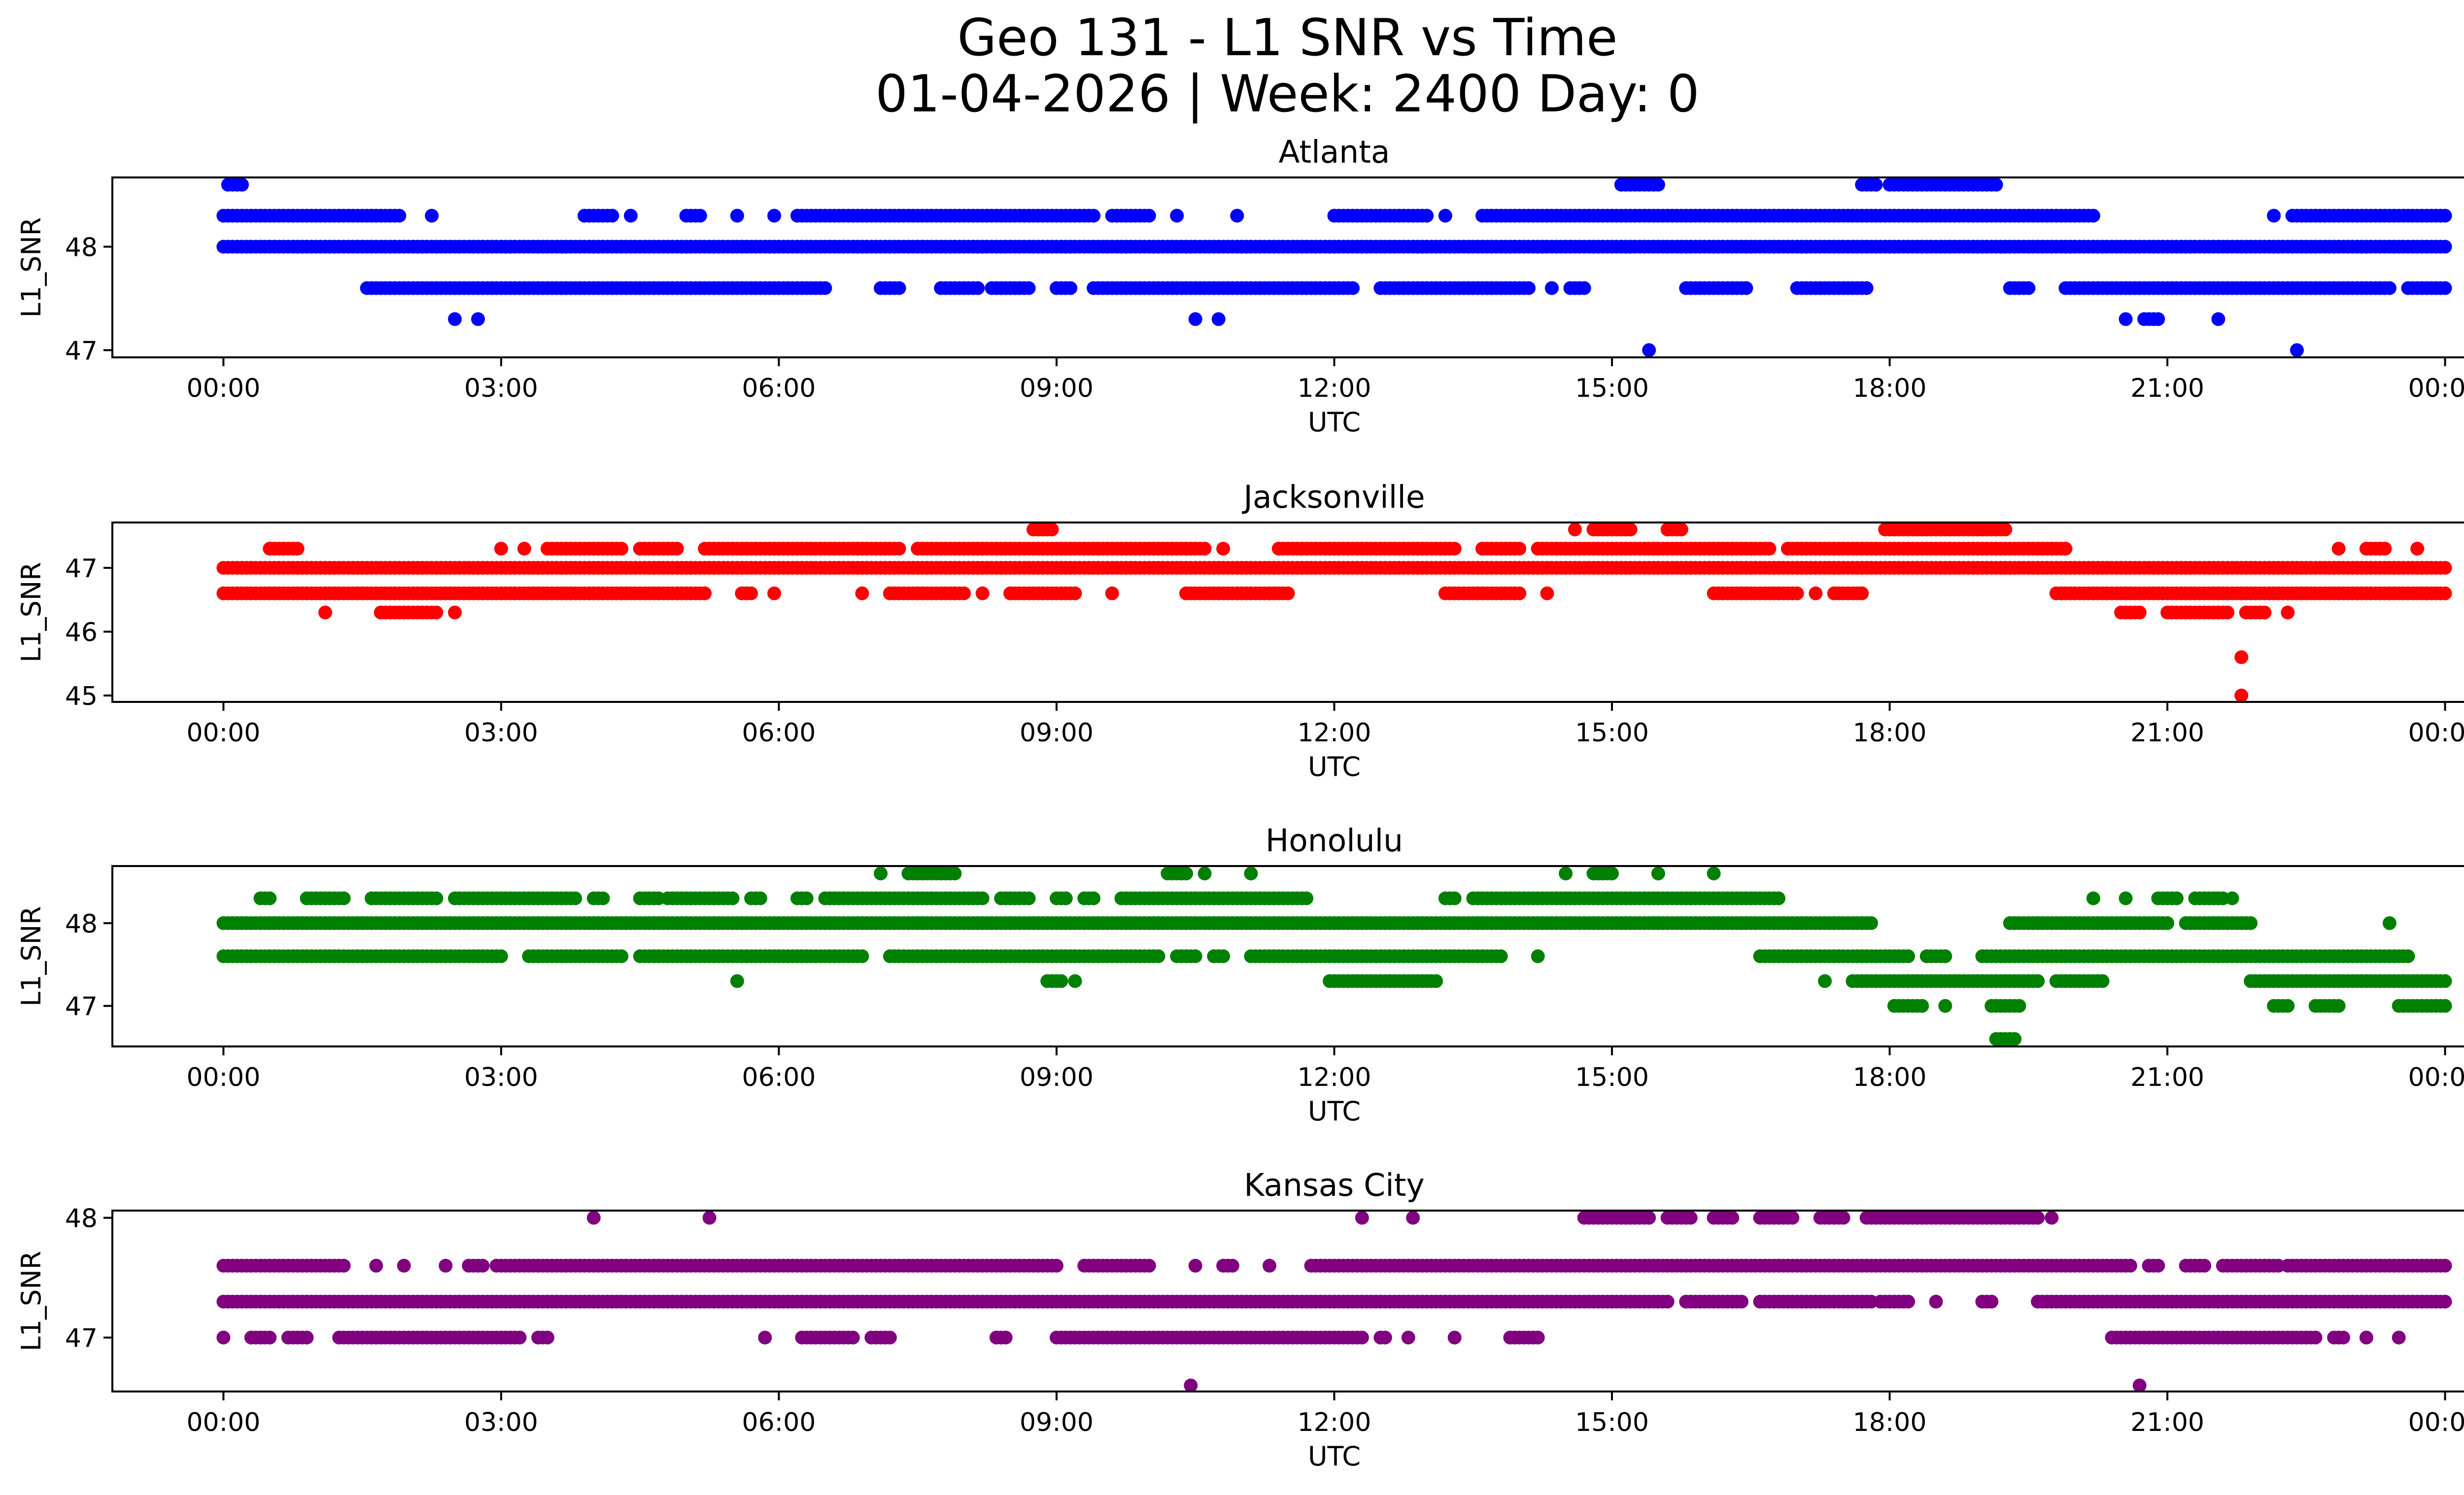  I want to click on subplot-title: Jacksonville, so click(1333, 497).